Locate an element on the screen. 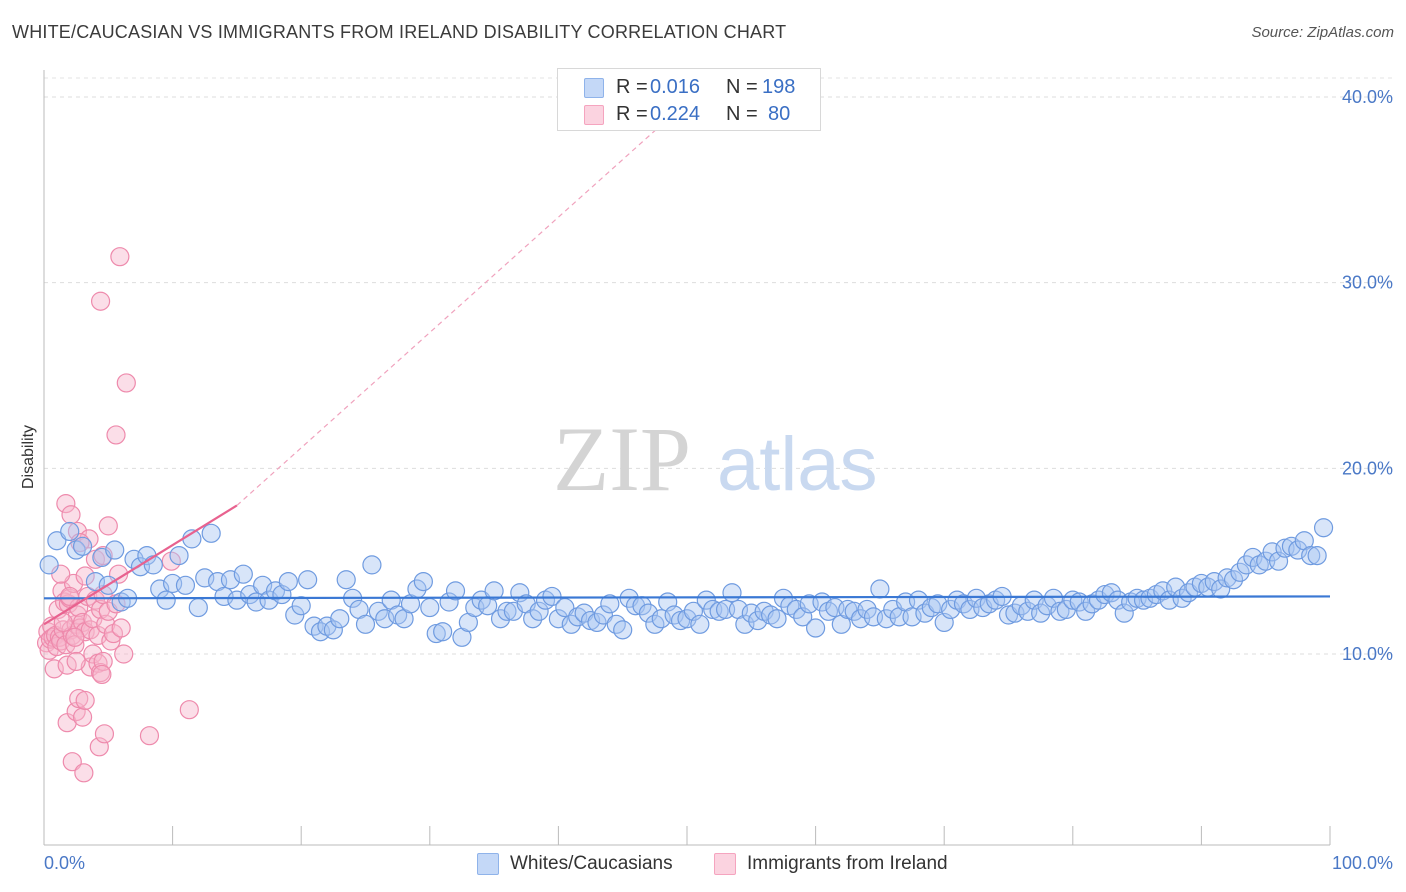 This screenshot has width=1406, height=892. watermark: ZIP atlas is located at coordinates (715, 459).